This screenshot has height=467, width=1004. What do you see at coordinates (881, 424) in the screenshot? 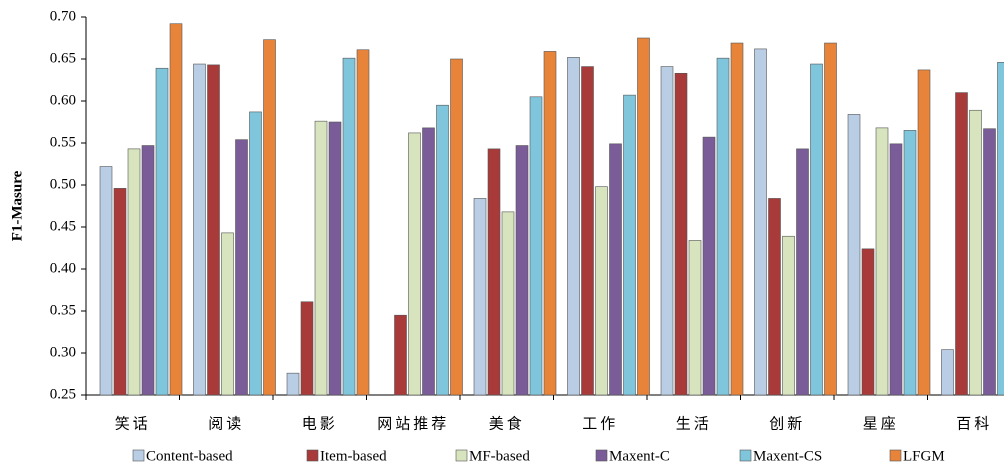
I see `x-tick-label: 星座` at bounding box center [881, 424].